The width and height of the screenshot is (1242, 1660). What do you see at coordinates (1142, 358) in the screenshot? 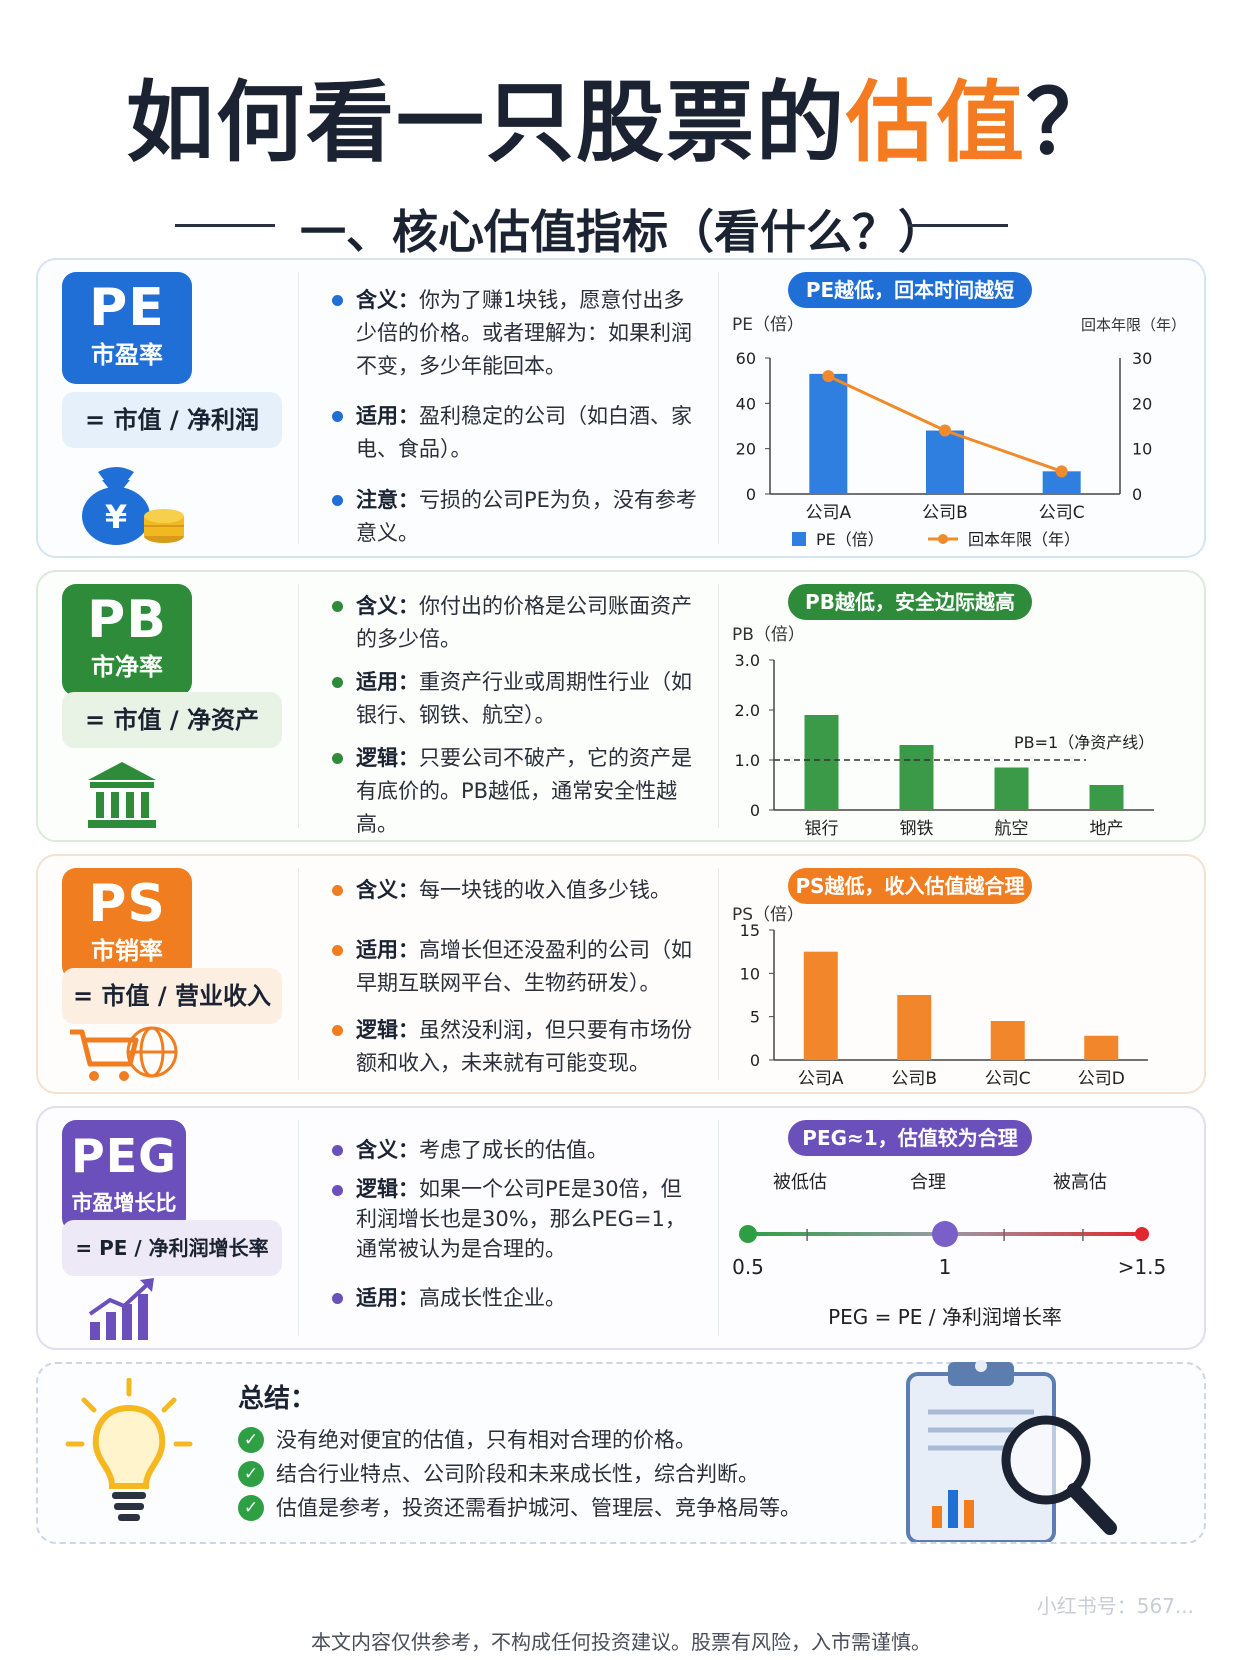
I see `y2-tick-label: 30` at bounding box center [1142, 358].